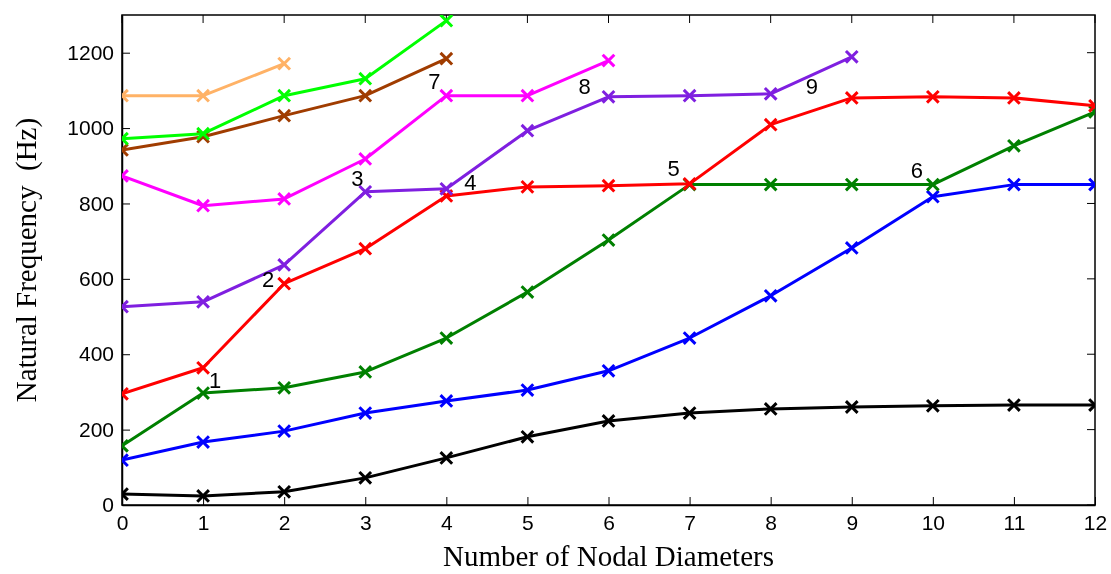  I want to click on x-tick-label: 7, so click(690, 522).